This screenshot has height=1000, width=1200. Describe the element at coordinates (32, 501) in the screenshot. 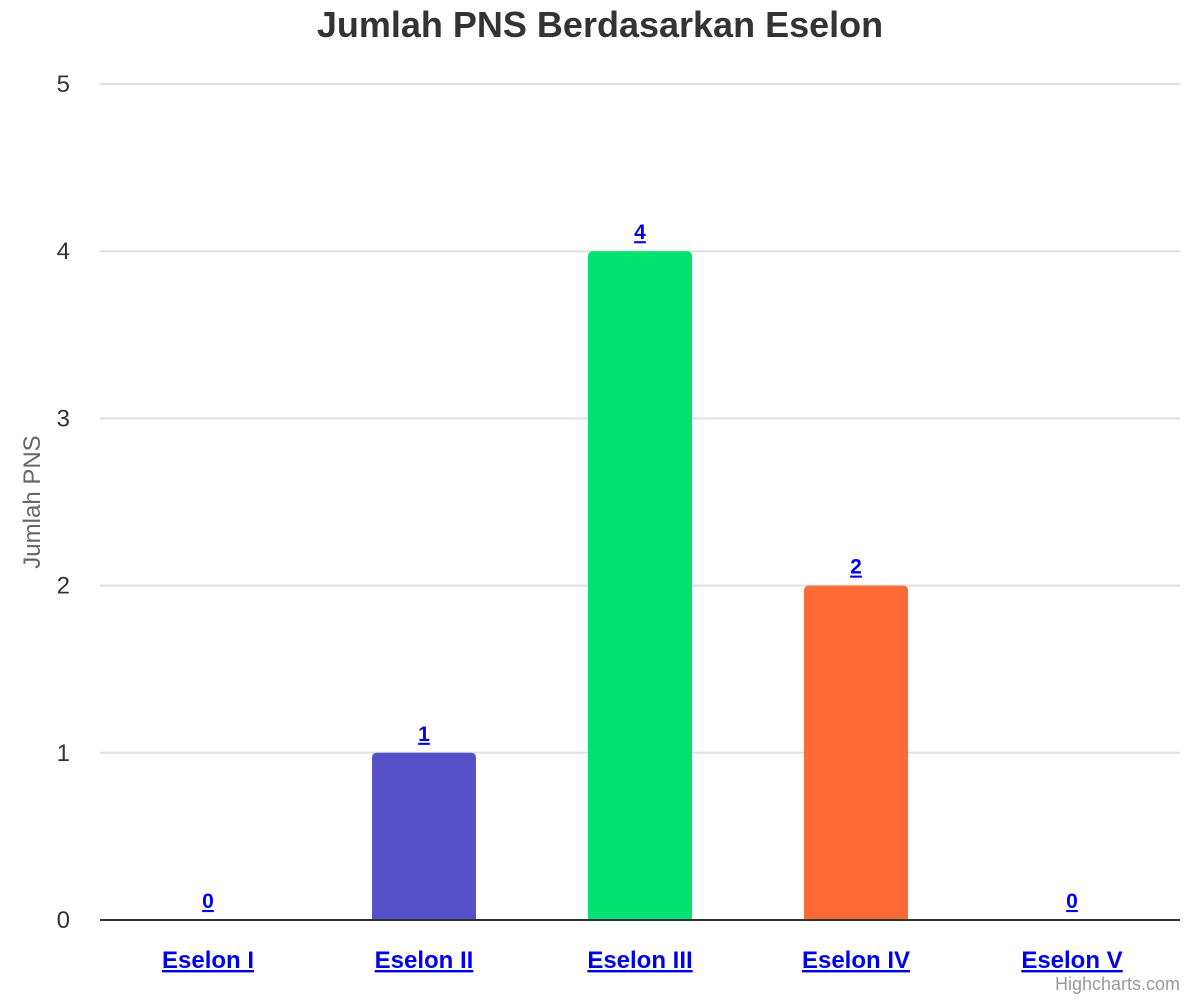

I see `y-axis-title: Jumlah PNS` at that location.